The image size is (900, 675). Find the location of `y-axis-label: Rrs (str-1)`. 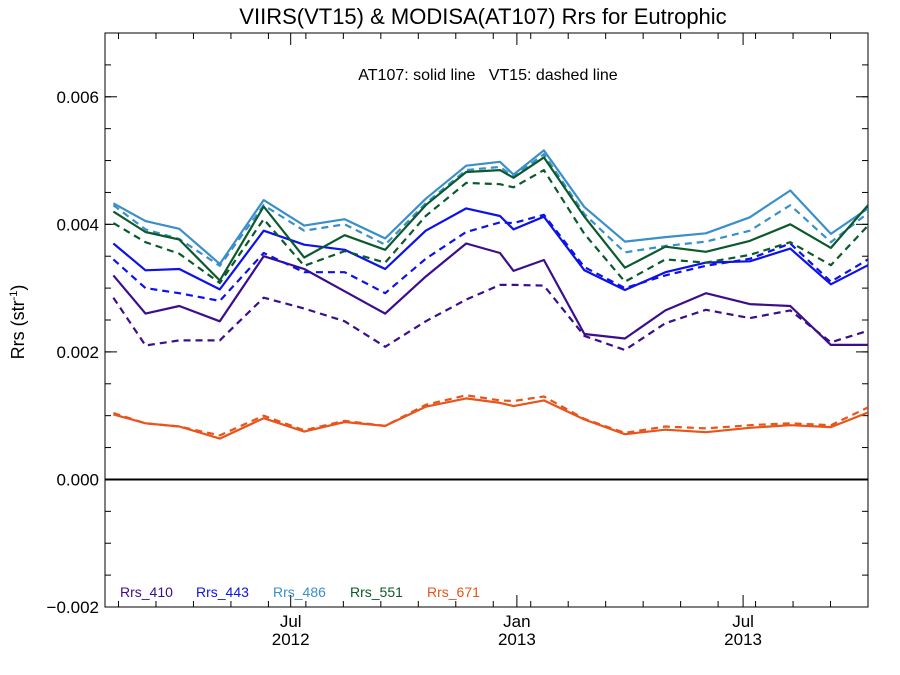

y-axis-label: Rrs (str-1) is located at coordinates (18, 322).